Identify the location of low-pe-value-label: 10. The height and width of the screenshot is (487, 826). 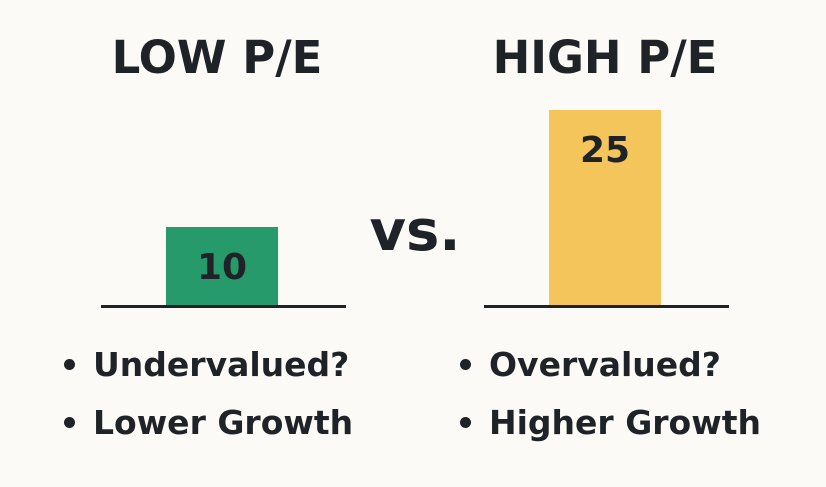
(222, 267).